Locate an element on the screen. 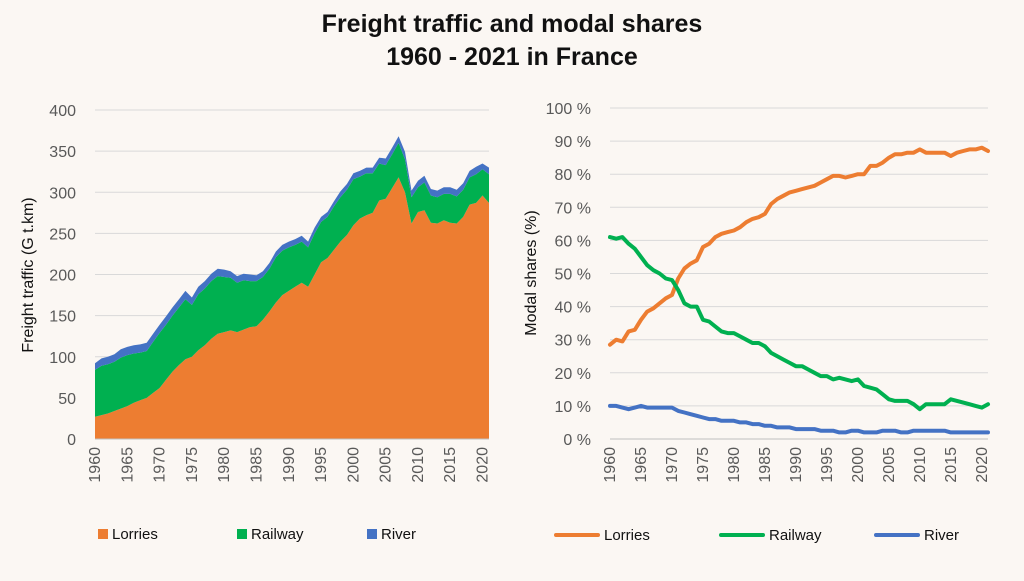  legend-item-river: River is located at coordinates (391, 534).